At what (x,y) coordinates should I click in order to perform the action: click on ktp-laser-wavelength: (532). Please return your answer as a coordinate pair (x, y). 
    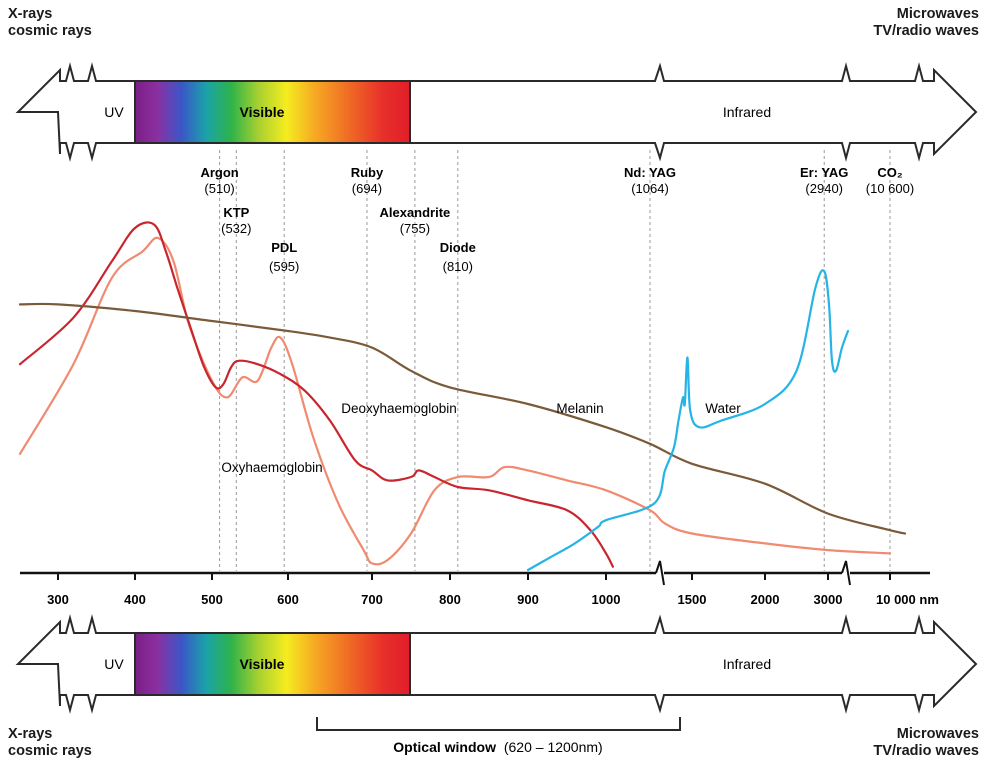
    Looking at the image, I should click on (236, 228).